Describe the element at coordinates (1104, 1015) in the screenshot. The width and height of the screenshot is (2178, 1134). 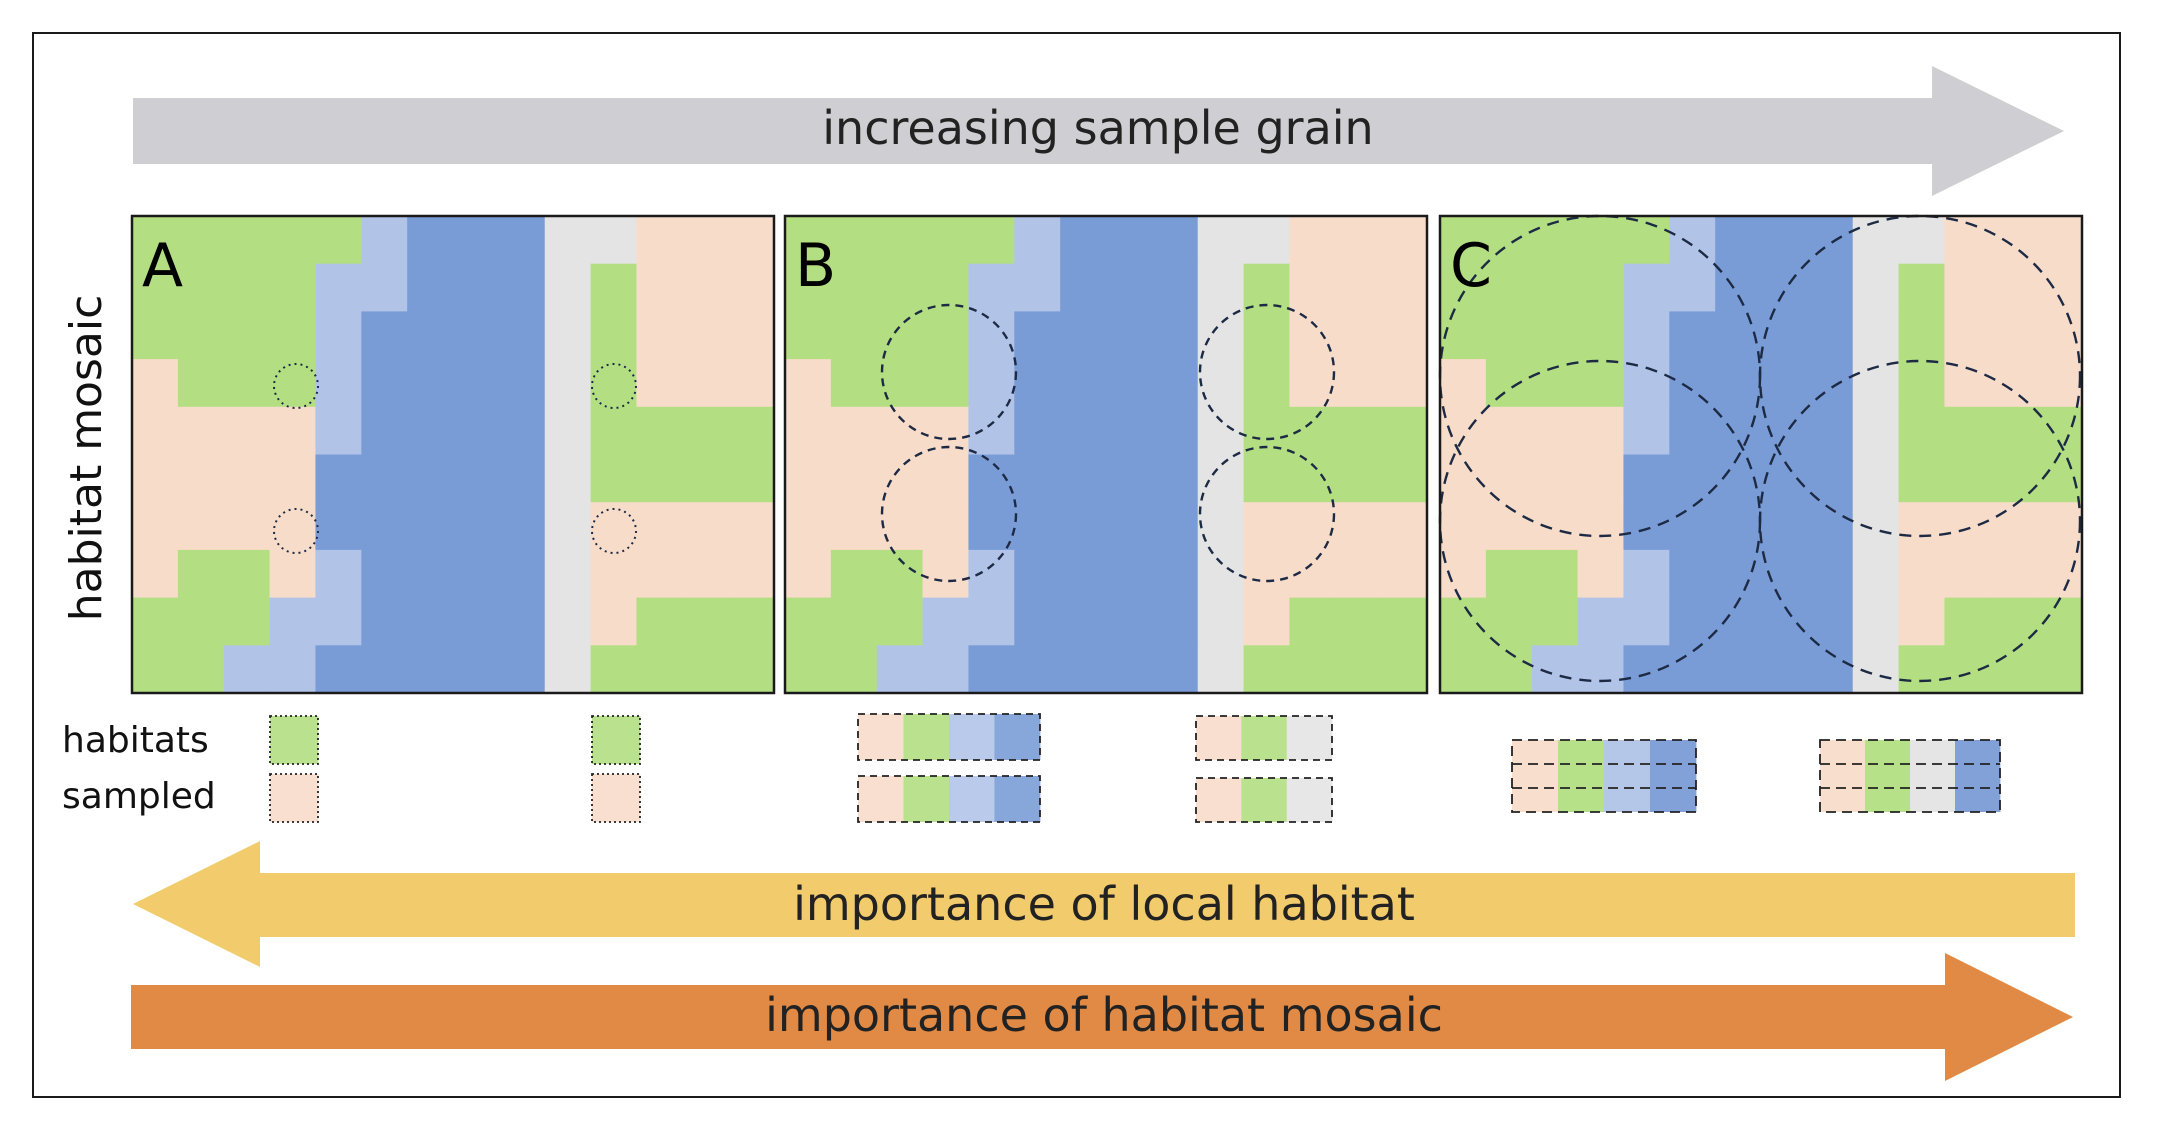
I see `habitat-mosaic-arrow-label: importance of habitat mosaic` at that location.